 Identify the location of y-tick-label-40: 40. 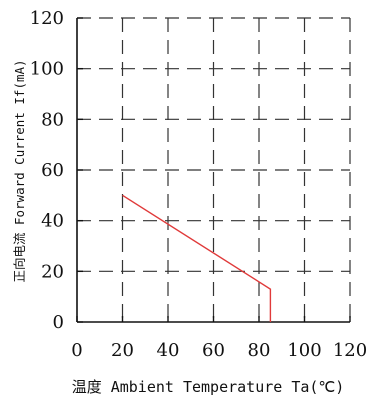
(52, 221).